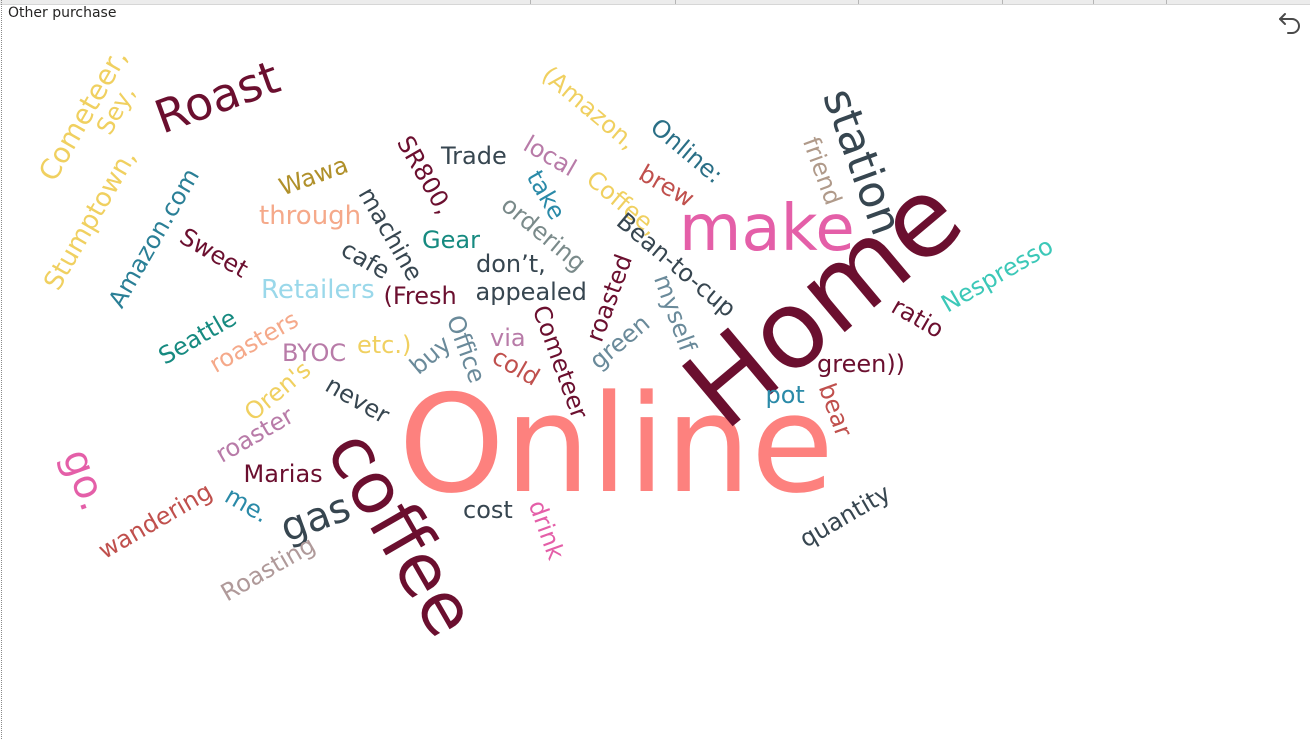 This screenshot has width=1310, height=739. What do you see at coordinates (314, 353) in the screenshot?
I see `cloud-word-byoc: BYOC` at bounding box center [314, 353].